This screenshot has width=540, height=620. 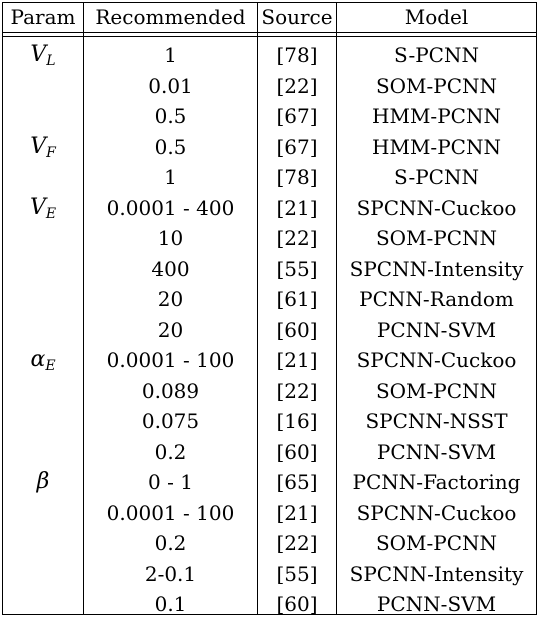 What do you see at coordinates (170, 17) in the screenshot?
I see `header-recommended: Recommended` at bounding box center [170, 17].